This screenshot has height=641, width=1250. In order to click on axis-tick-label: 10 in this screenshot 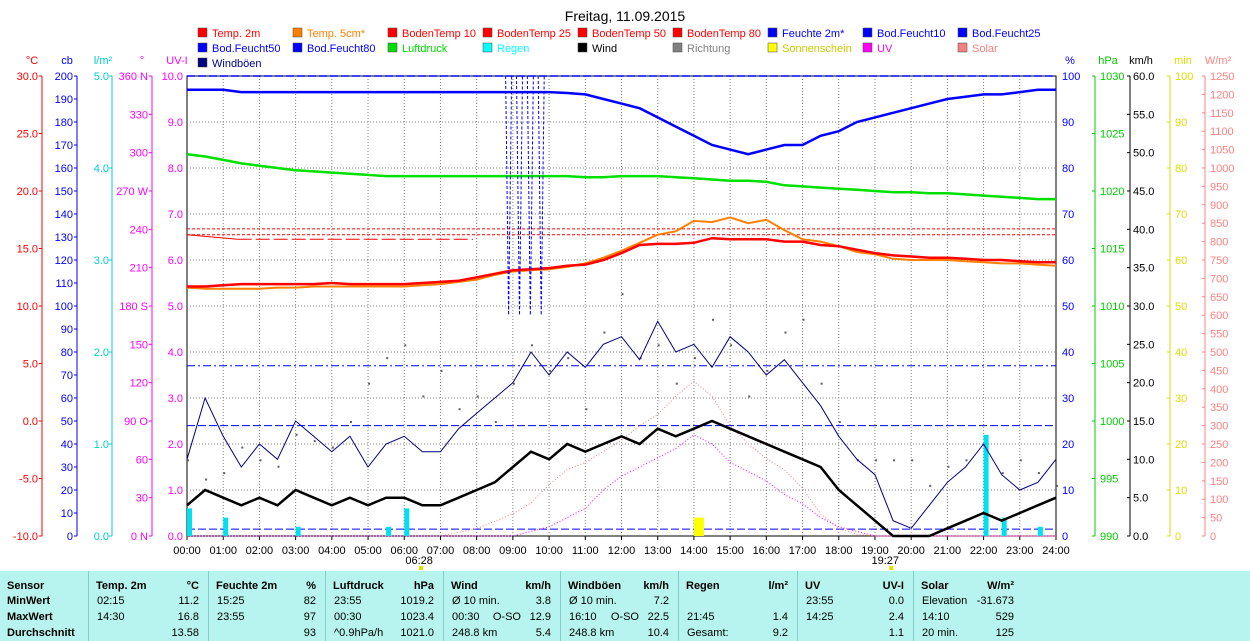, I will do `click(1068, 491)`.